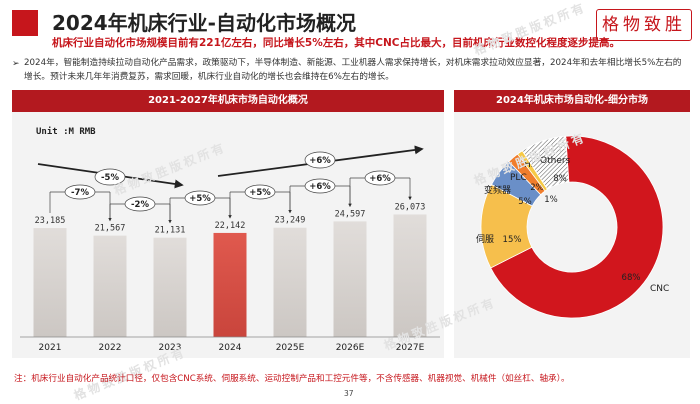 This screenshot has width=700, height=404. I want to click on brand-logo: 格物致胜, so click(644, 25).